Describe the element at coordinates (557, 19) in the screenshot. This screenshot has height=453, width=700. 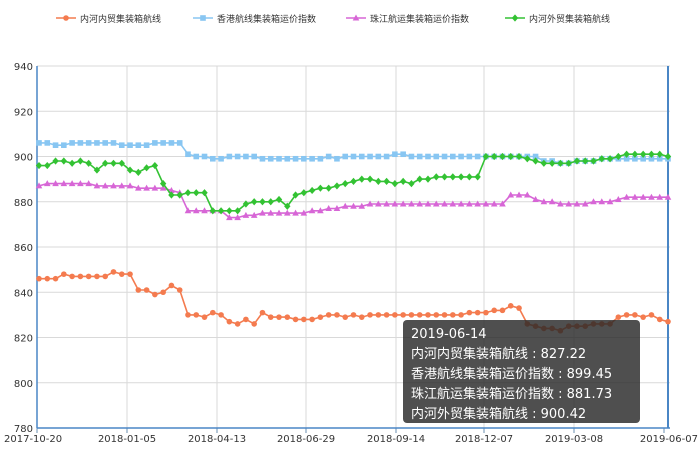
I see `legend-item: 内河外贸集装箱航线` at that location.